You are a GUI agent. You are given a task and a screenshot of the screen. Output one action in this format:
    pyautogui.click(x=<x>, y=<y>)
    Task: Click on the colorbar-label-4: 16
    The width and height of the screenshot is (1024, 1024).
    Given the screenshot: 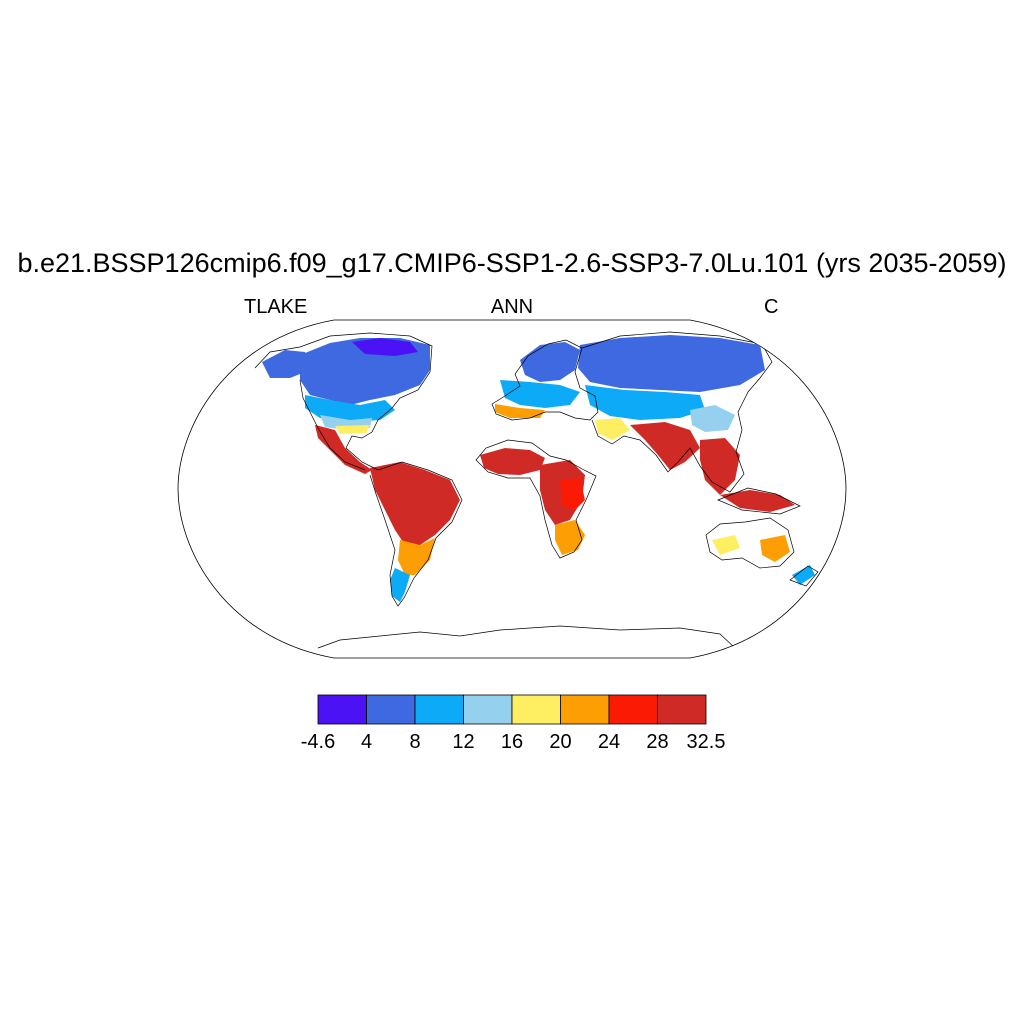 What is the action you would take?
    pyautogui.click(x=512, y=742)
    